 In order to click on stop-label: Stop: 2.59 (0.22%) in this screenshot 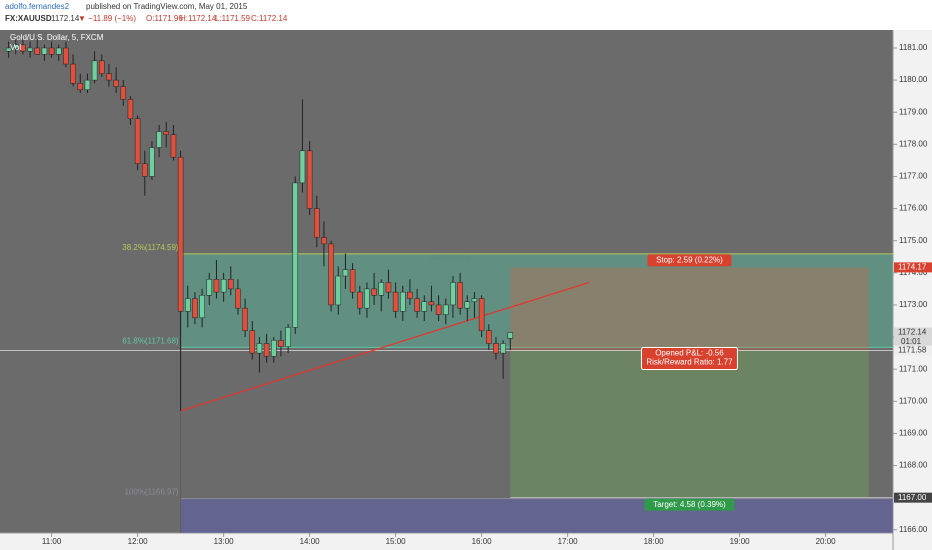, I will do `click(689, 259)`.